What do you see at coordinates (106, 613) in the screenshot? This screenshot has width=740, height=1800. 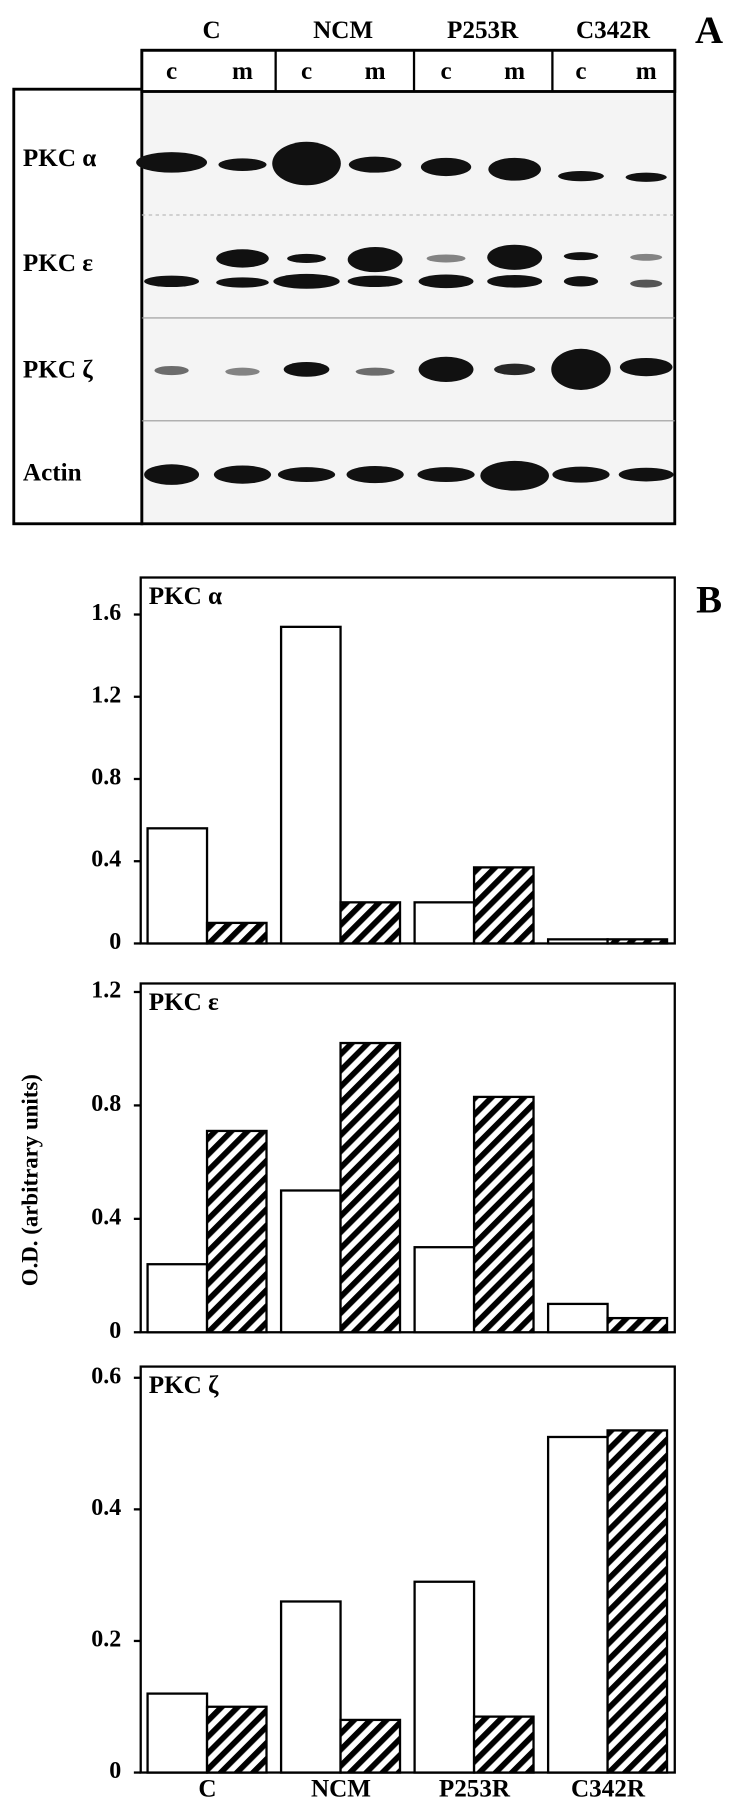 I see `y-tick-label: 1.6` at bounding box center [106, 613].